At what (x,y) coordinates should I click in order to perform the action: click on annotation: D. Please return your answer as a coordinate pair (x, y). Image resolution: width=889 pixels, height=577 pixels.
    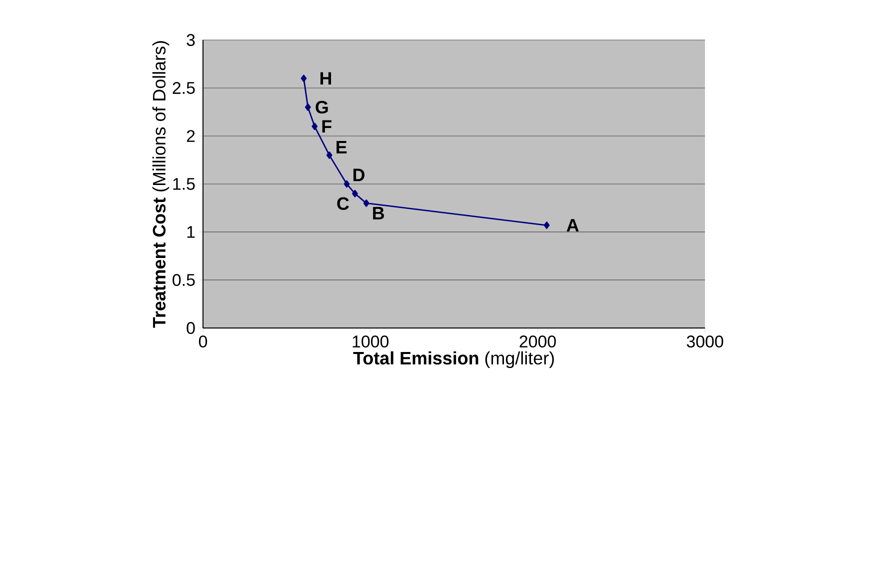
    Looking at the image, I should click on (358, 175).